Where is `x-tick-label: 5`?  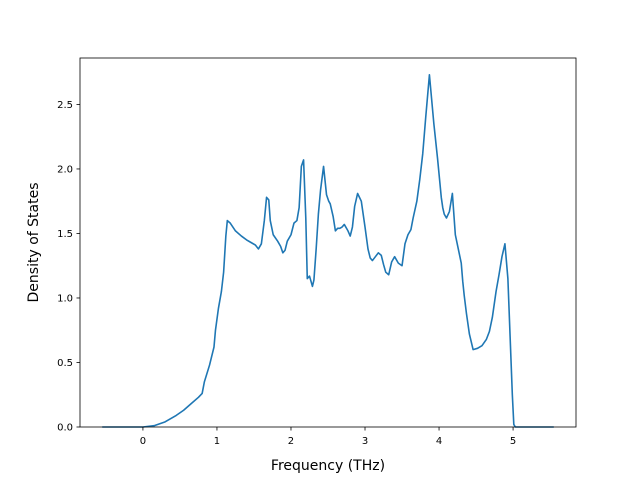 x-tick-label: 5 is located at coordinates (513, 441).